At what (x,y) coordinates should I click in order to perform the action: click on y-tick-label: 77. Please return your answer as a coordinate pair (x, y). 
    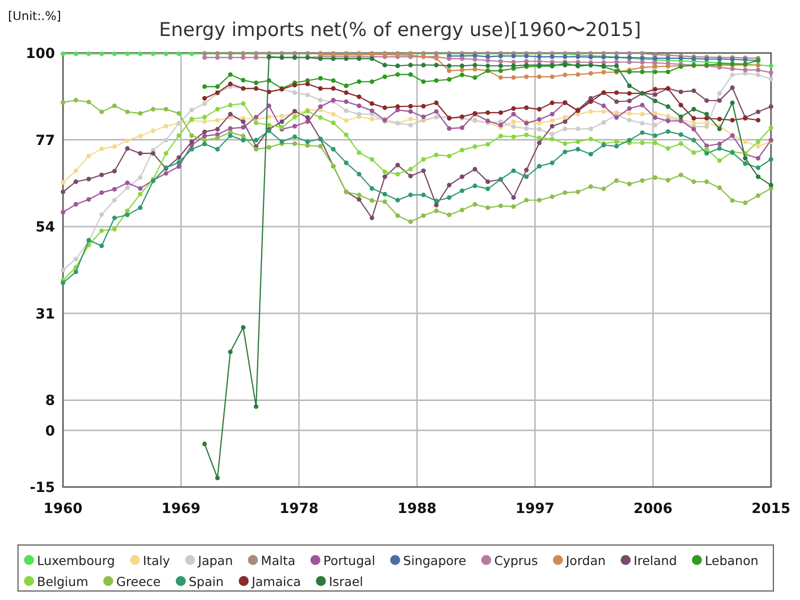
    Looking at the image, I should click on (45, 140).